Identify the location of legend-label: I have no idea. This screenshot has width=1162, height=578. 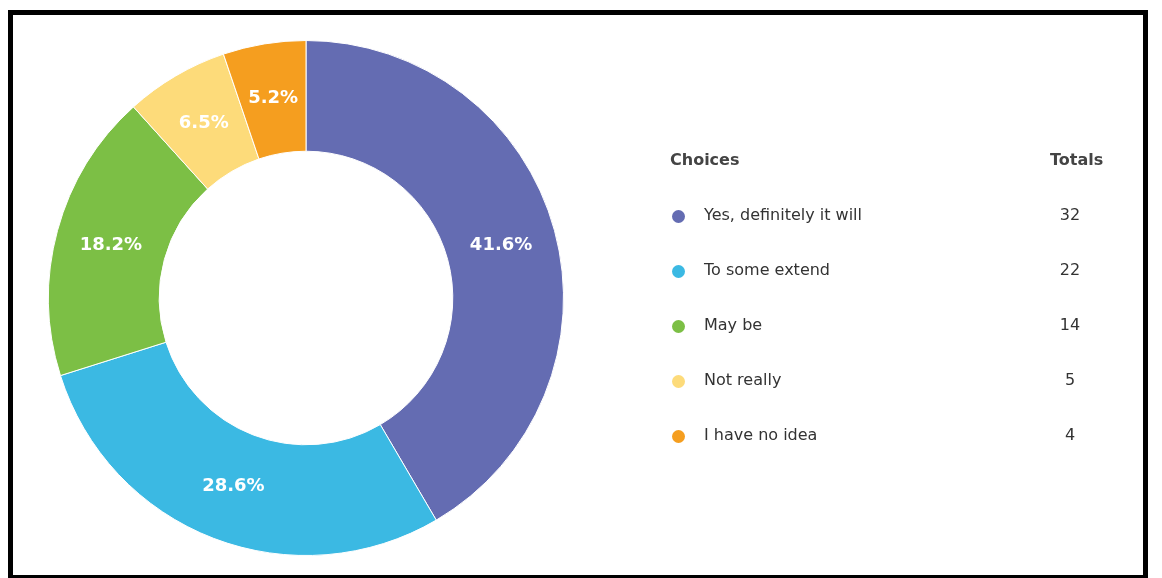
(761, 434).